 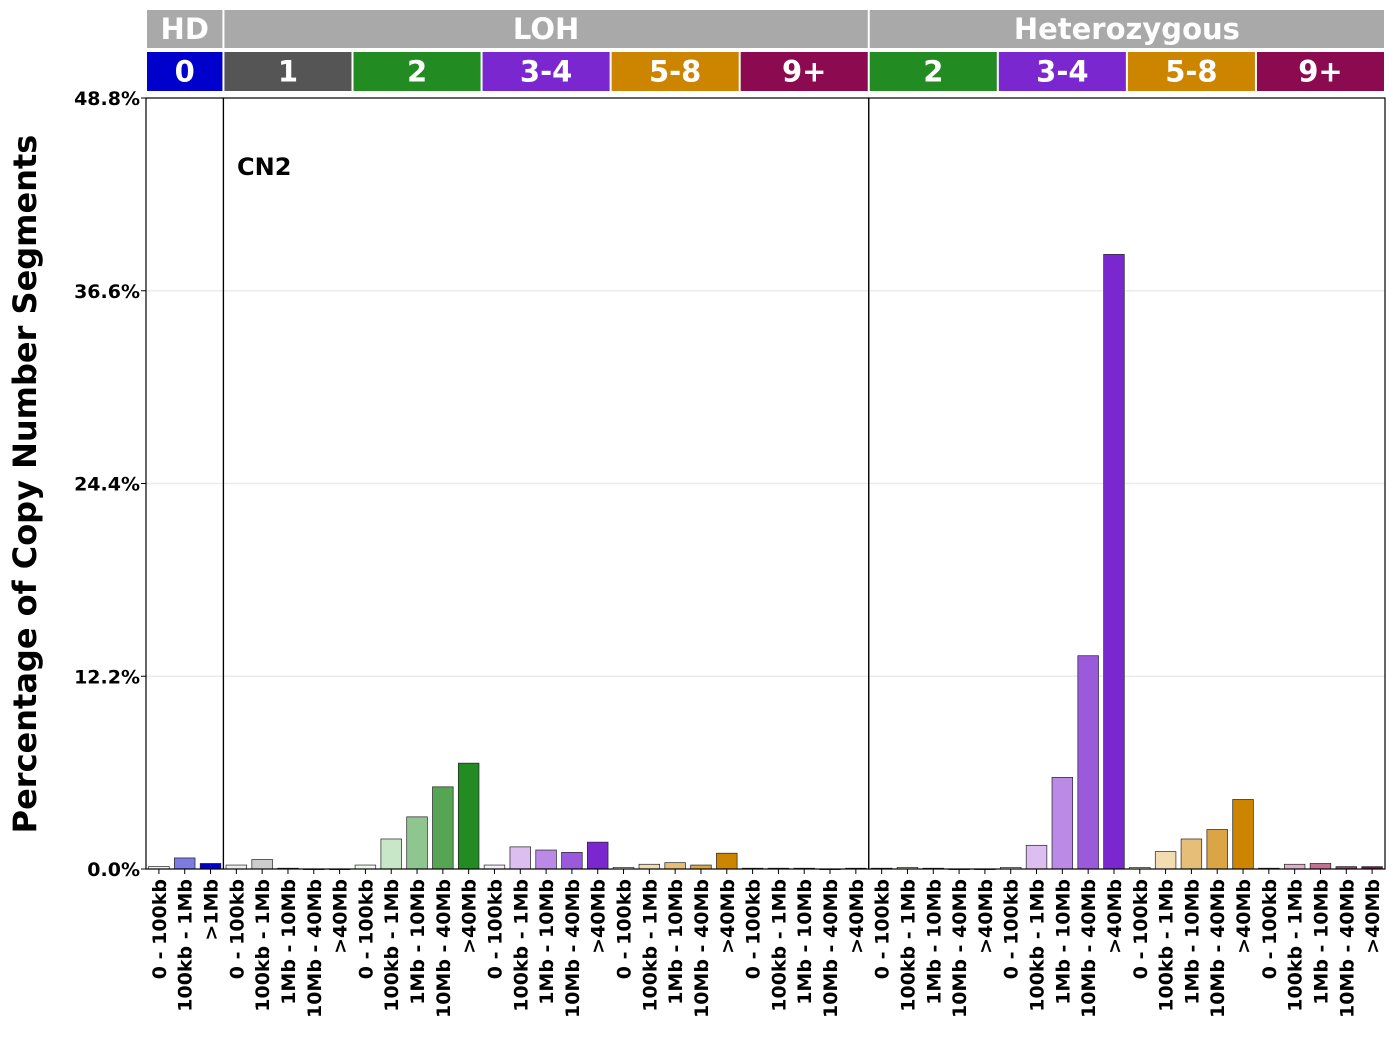 What do you see at coordinates (107, 292) in the screenshot?
I see `y-tick-label: 36.6%` at bounding box center [107, 292].